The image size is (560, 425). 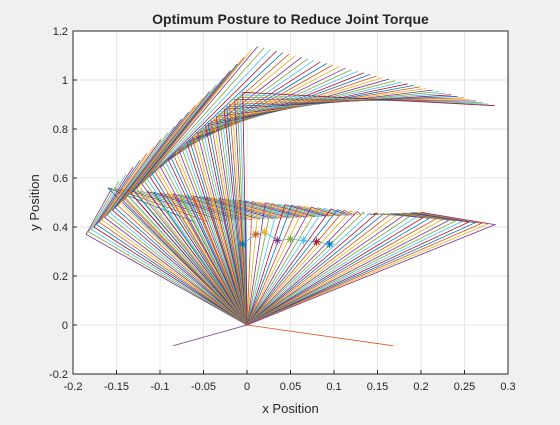 I want to click on y-tick-label: 1.2, so click(x=60, y=32).